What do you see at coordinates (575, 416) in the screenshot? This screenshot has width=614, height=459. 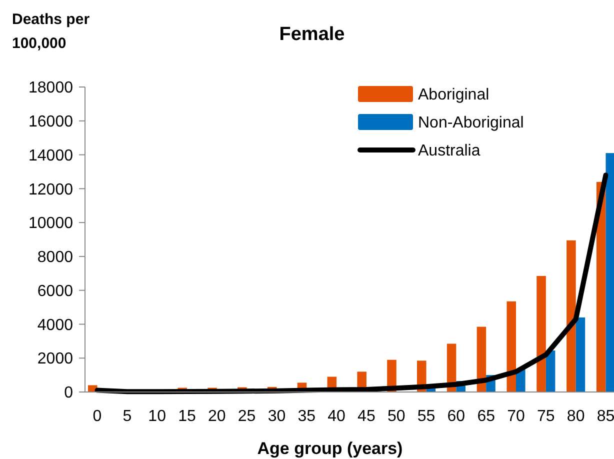 I see `x-tick-label: 80` at bounding box center [575, 416].